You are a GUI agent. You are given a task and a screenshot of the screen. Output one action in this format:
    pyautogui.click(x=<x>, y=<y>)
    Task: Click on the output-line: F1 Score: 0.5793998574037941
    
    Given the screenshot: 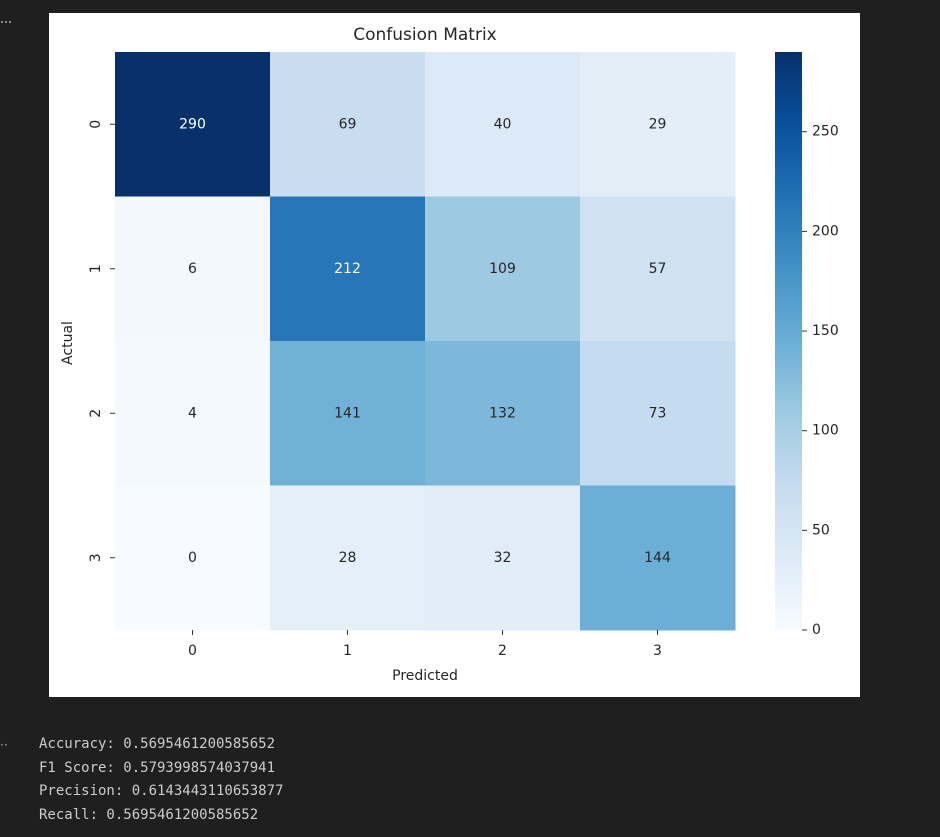 What is the action you would take?
    pyautogui.click(x=157, y=767)
    